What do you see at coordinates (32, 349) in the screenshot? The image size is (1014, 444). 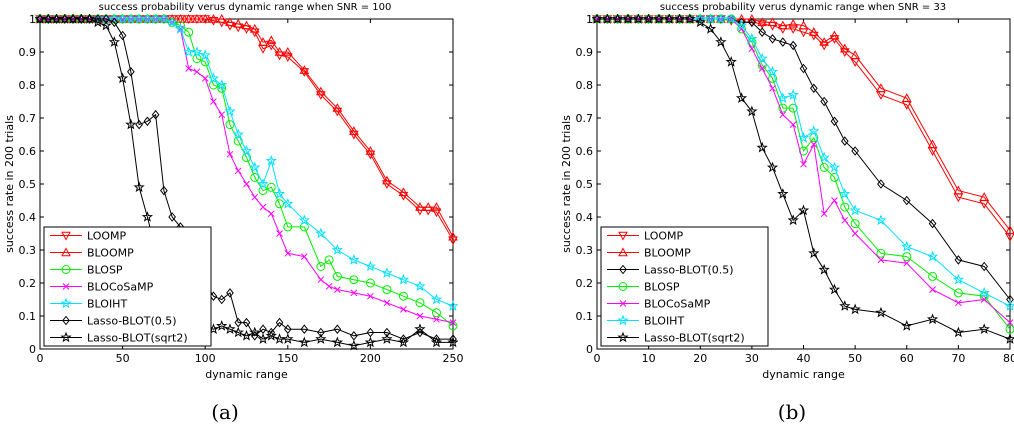 I see `y-tick-label: 0` at bounding box center [32, 349].